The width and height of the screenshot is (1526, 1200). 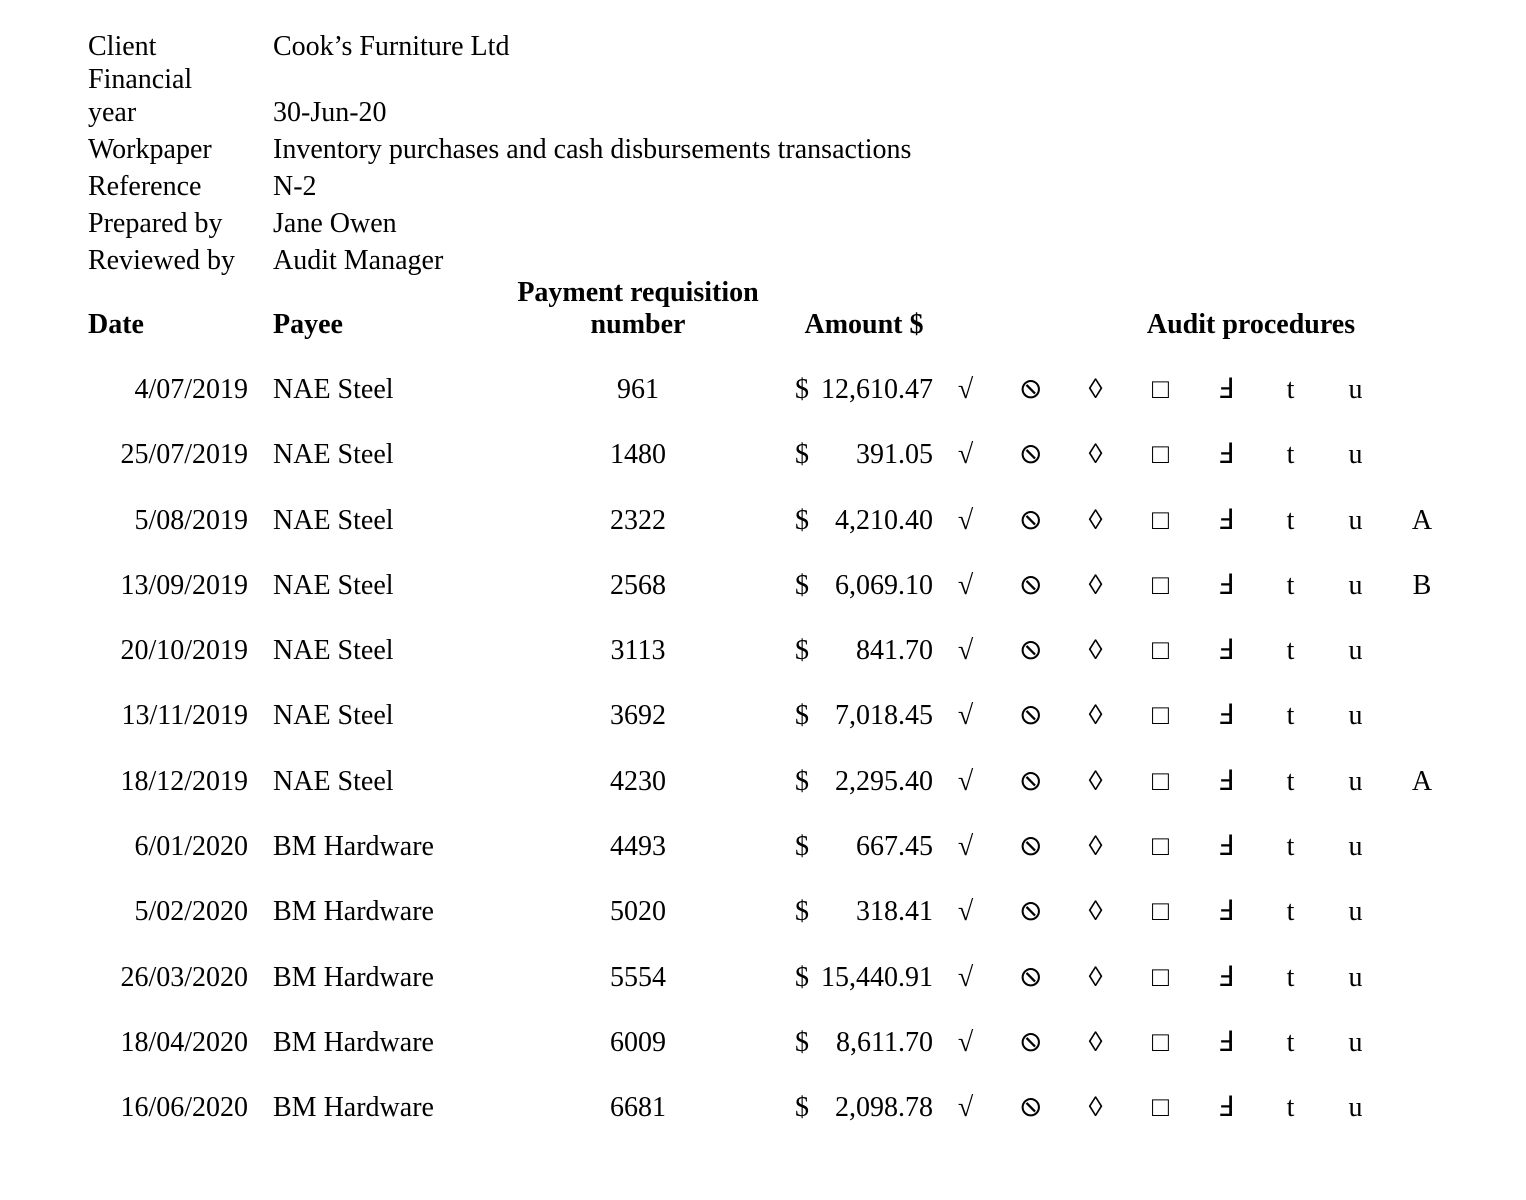 I want to click on date-column-header: Date, so click(x=116, y=324).